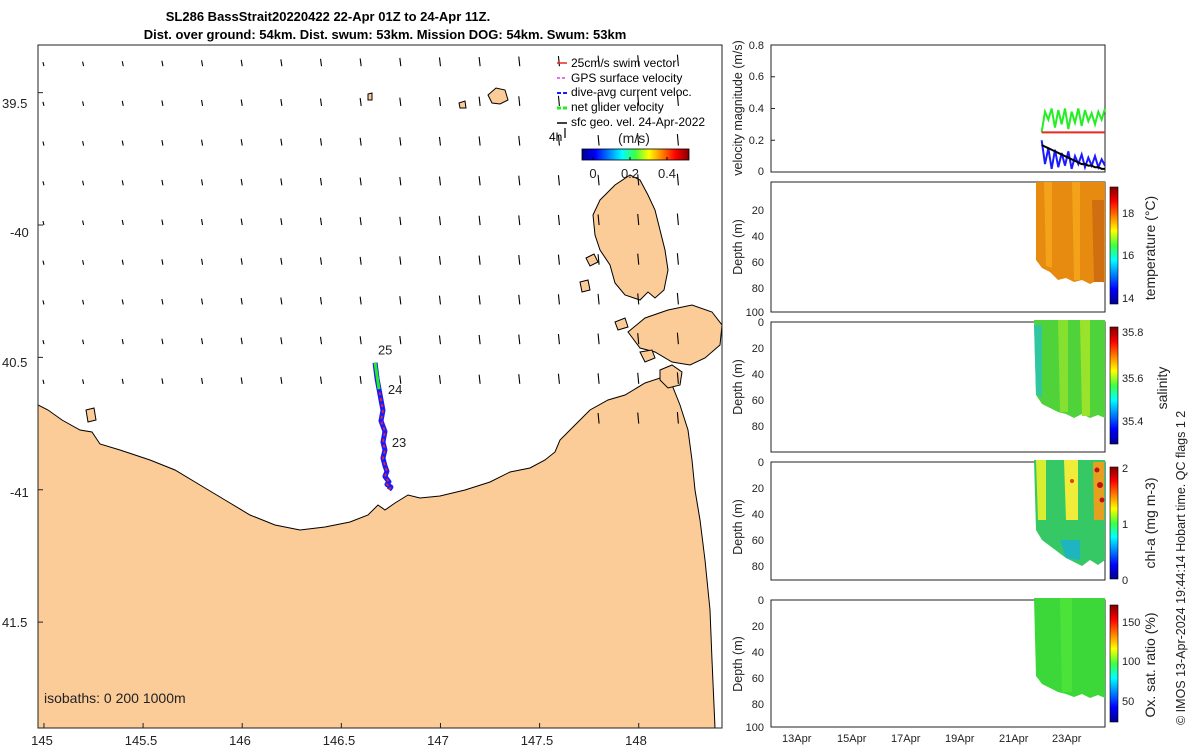  Describe the element at coordinates (1066, 645) in the screenshot. I see `oxygen-section-streak` at that location.